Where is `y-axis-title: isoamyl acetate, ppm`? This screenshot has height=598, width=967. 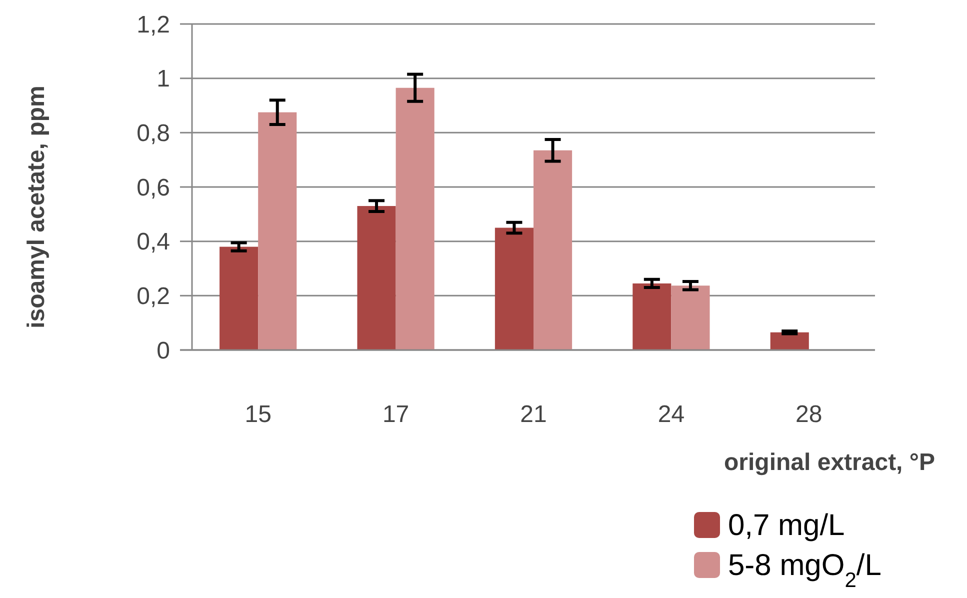 y-axis-title: isoamyl acetate, ppm is located at coordinates (36, 207).